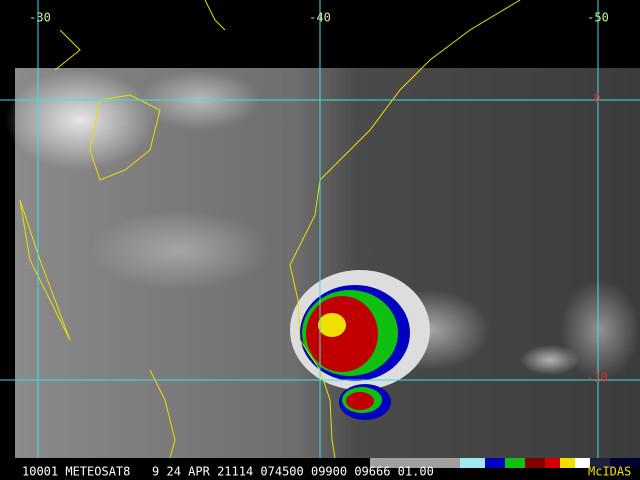  What do you see at coordinates (609, 472) in the screenshot?
I see `footer-brand: McIDAS` at bounding box center [609, 472].